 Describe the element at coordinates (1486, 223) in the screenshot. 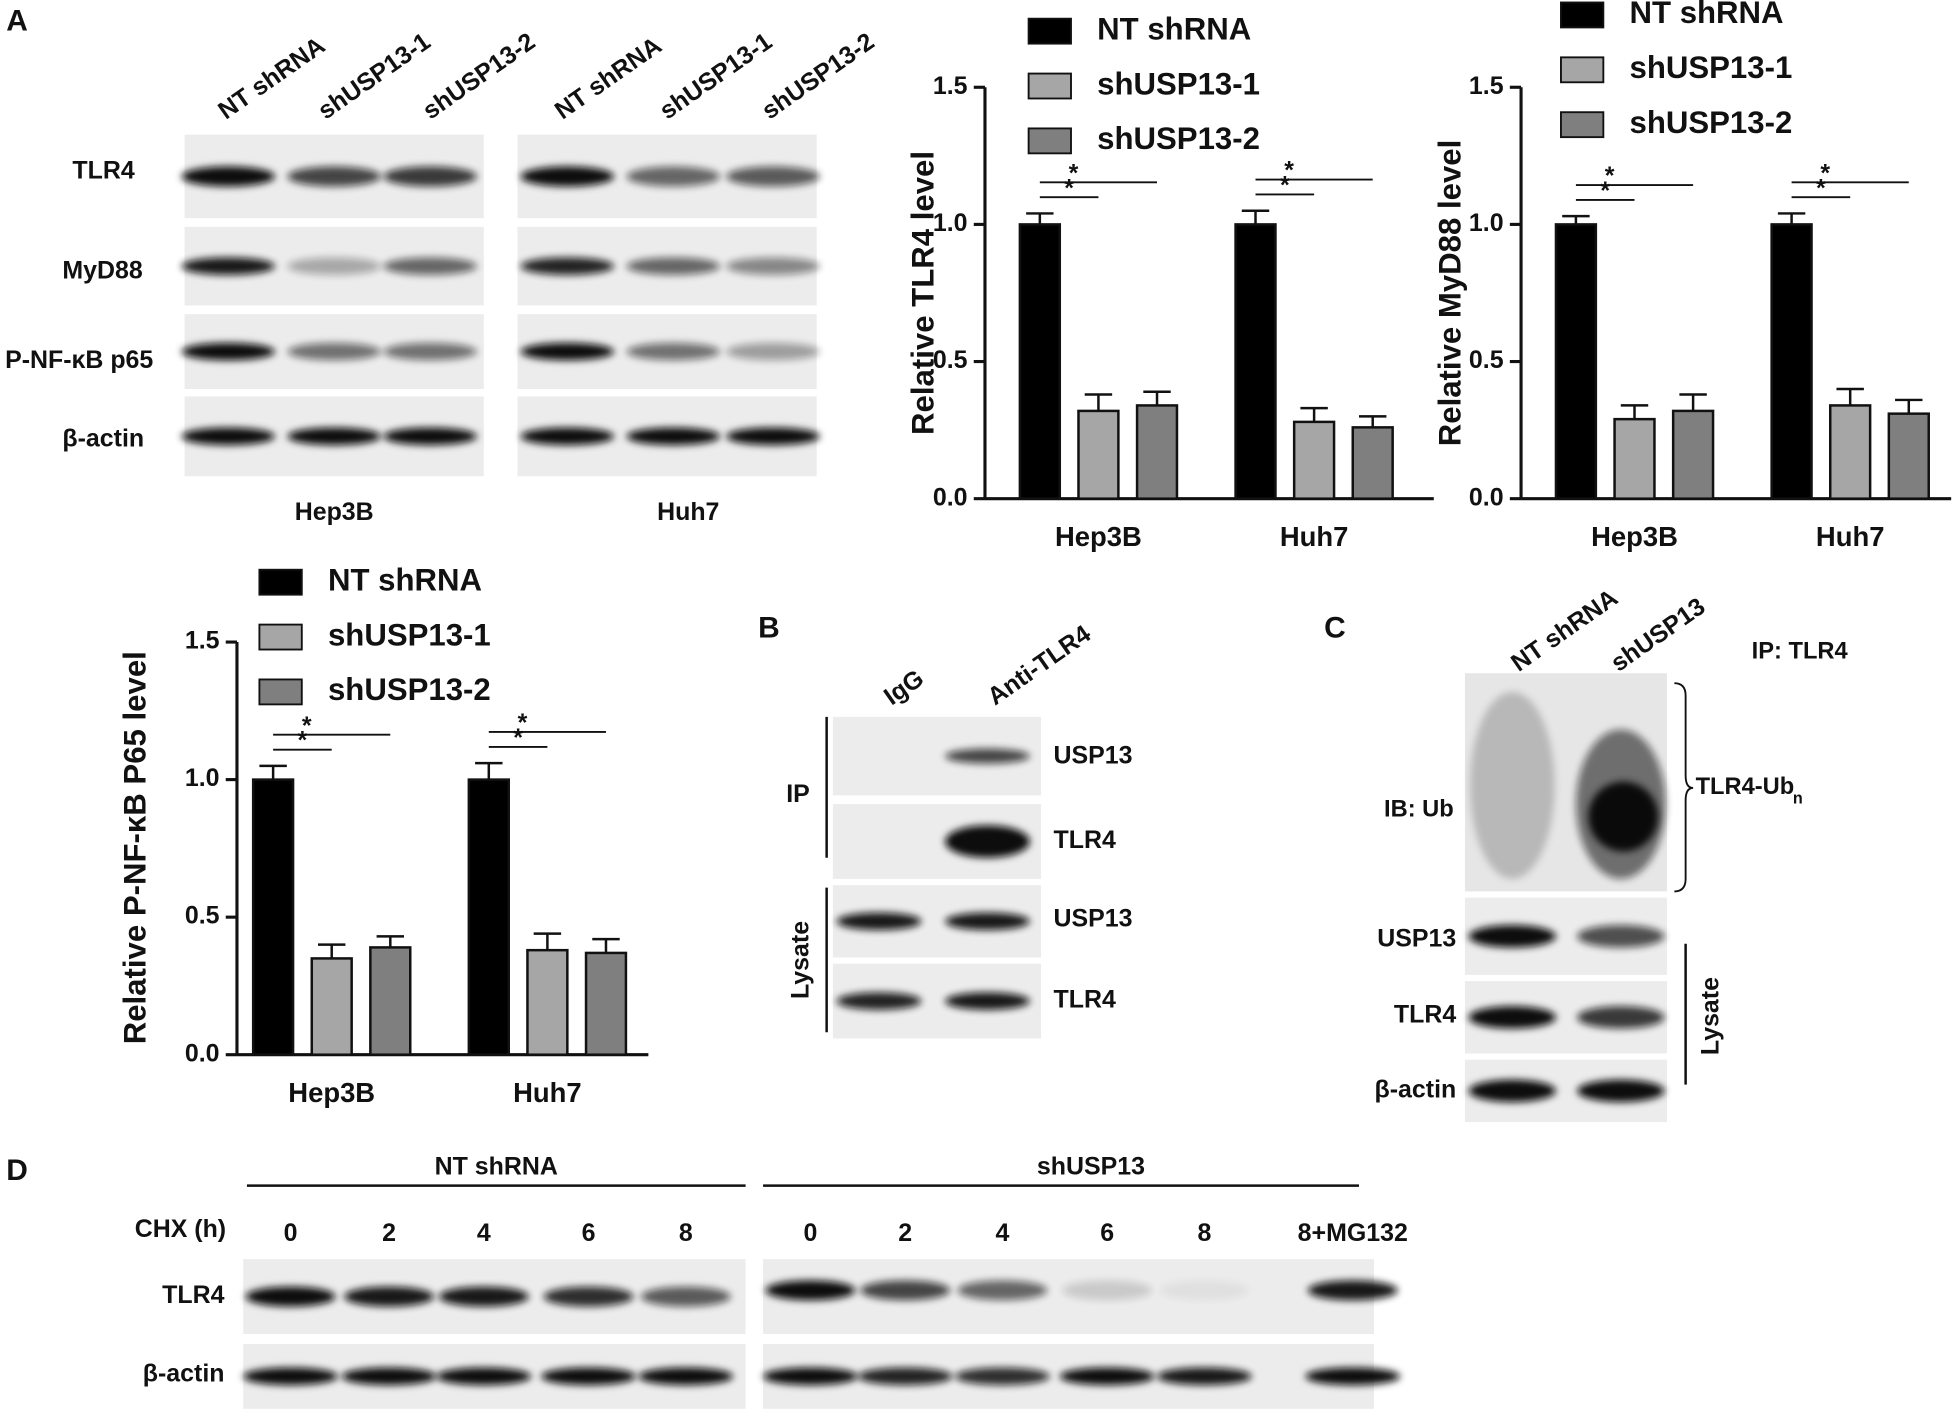

I see `y-tick-label: 1.0` at that location.